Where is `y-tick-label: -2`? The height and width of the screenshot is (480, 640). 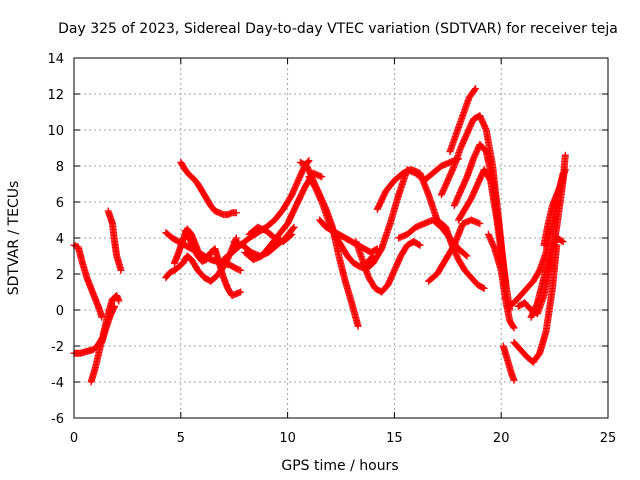 y-tick-label: -2 is located at coordinates (57, 347).